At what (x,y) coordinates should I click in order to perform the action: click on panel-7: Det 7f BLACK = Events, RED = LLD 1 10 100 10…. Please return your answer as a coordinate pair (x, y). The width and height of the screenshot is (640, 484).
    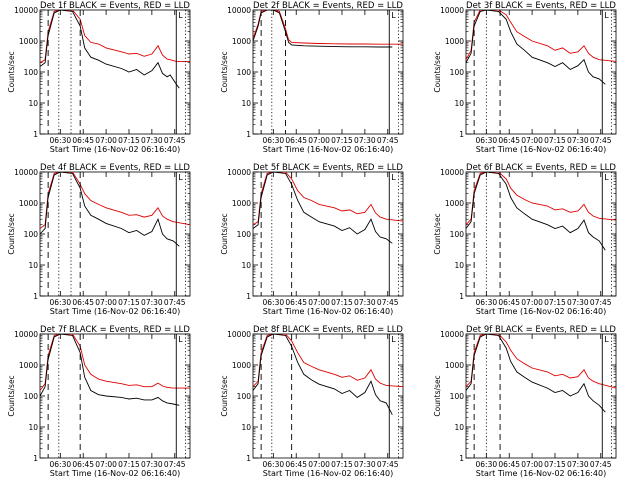
    Looking at the image, I should click on (98, 401).